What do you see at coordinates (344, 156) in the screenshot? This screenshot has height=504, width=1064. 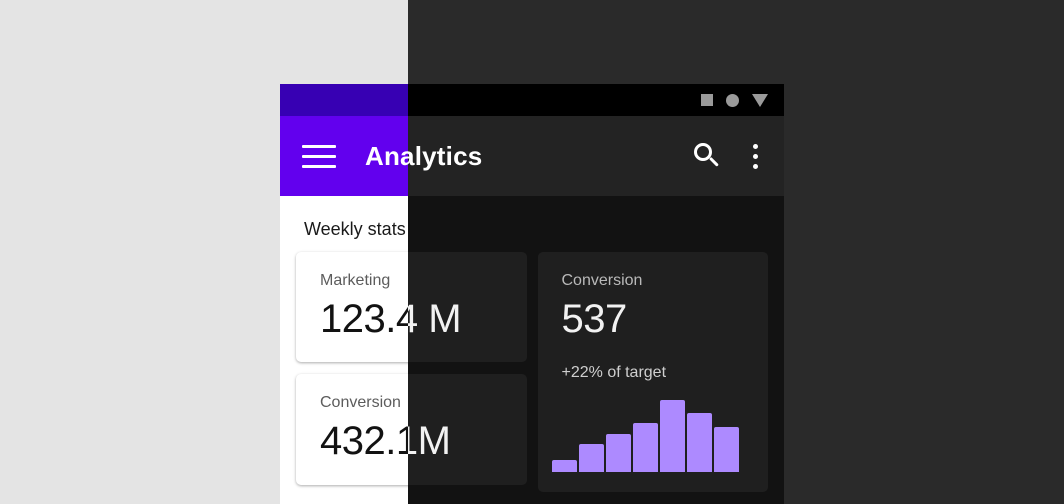 I see `app-bar-light: Analytics` at bounding box center [344, 156].